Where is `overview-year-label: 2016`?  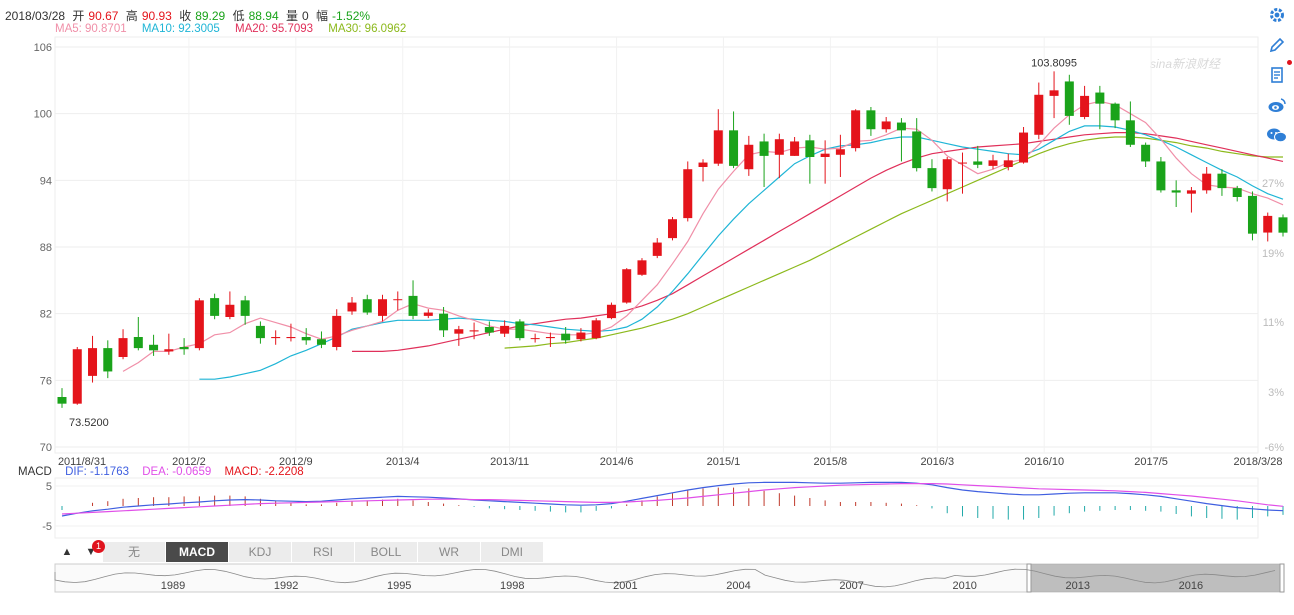
overview-year-label: 2016 is located at coordinates (1191, 586).